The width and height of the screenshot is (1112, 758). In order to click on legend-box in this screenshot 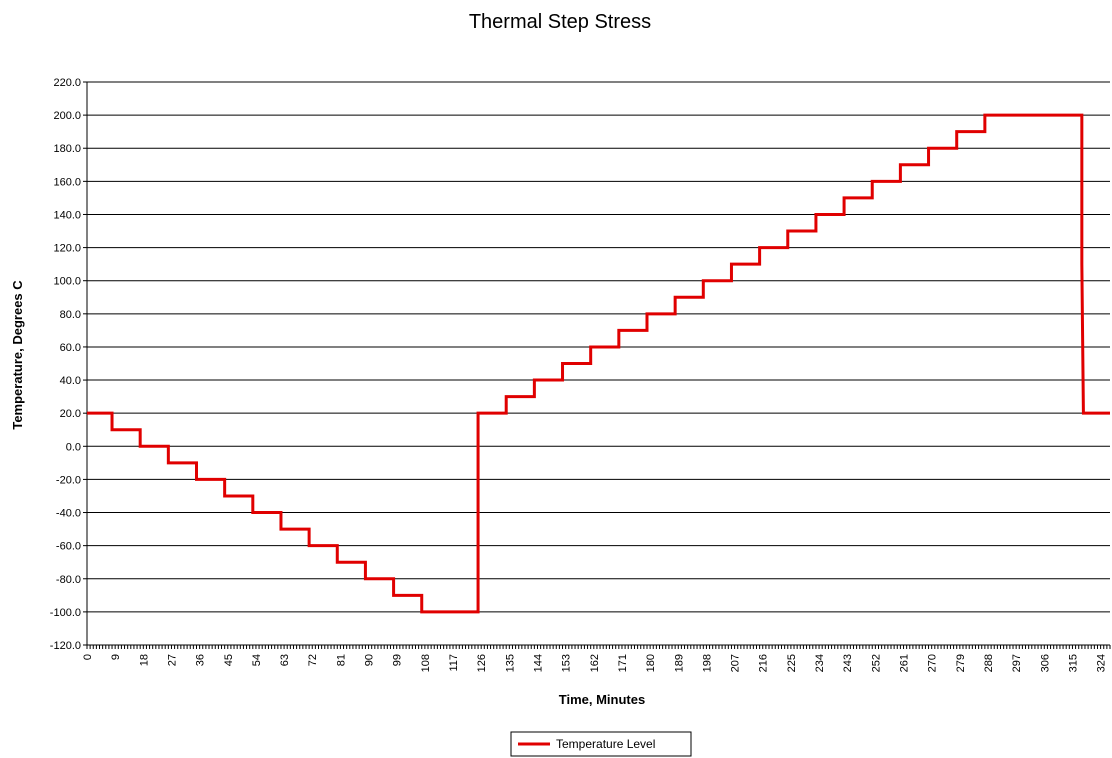, I will do `click(601, 744)`.